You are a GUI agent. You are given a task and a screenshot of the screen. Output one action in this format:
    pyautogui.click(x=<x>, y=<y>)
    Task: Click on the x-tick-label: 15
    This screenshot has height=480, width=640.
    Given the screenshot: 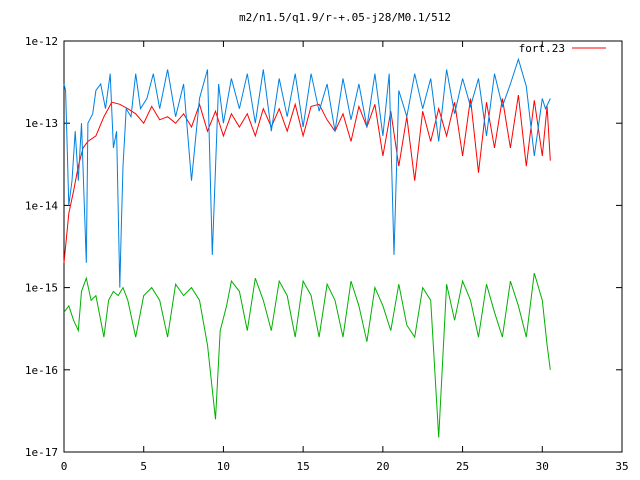 What is the action you would take?
    pyautogui.click(x=303, y=466)
    